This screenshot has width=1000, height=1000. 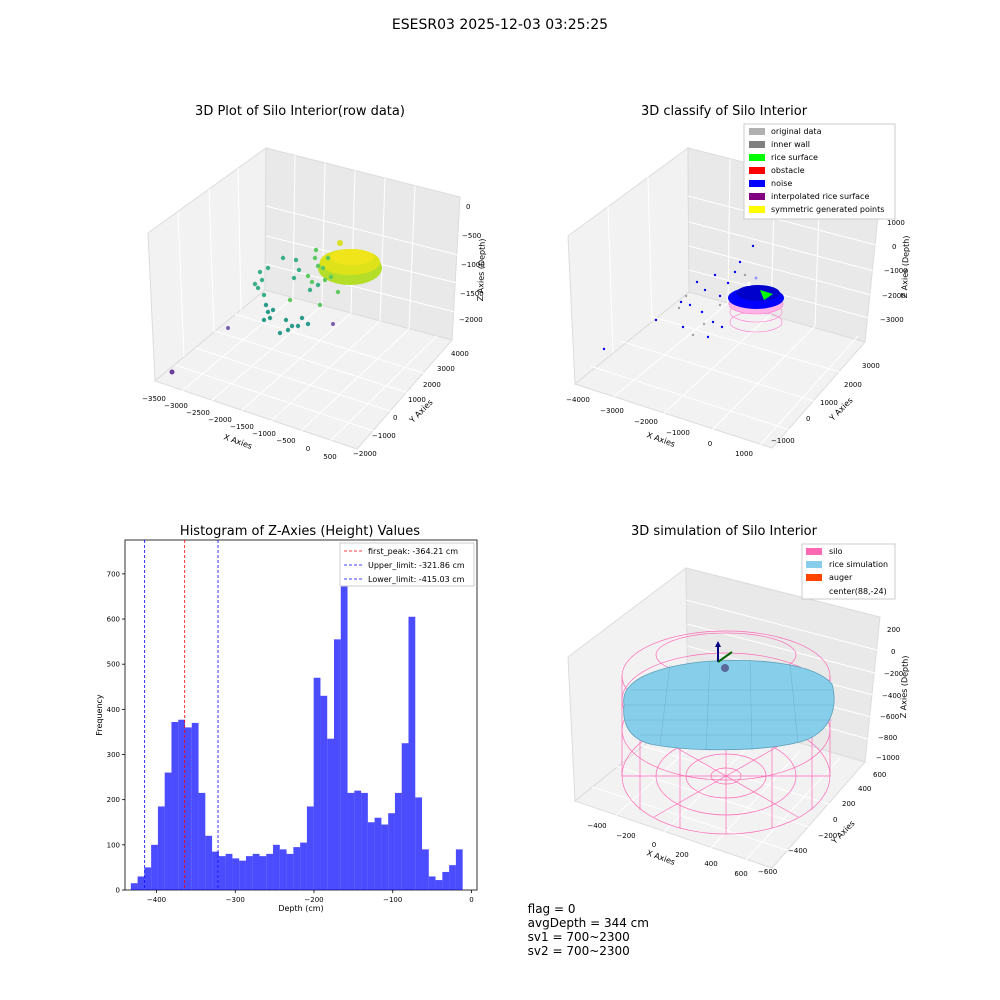 I want to click on legend-interpolated-rice-surface: interpolated rice surface, so click(x=820, y=196).